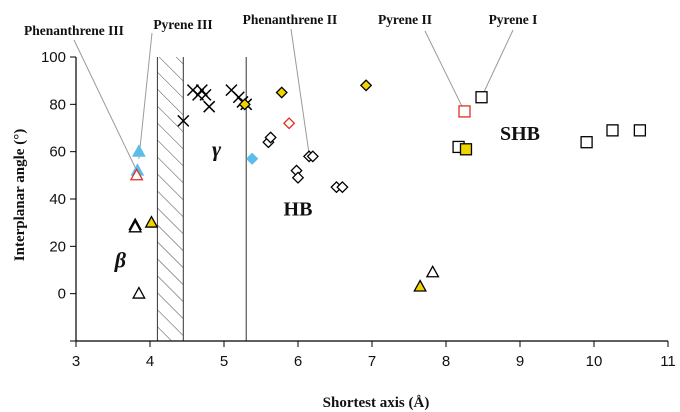  What do you see at coordinates (76, 361) in the screenshot?
I see `x-tick-label: 3` at bounding box center [76, 361].